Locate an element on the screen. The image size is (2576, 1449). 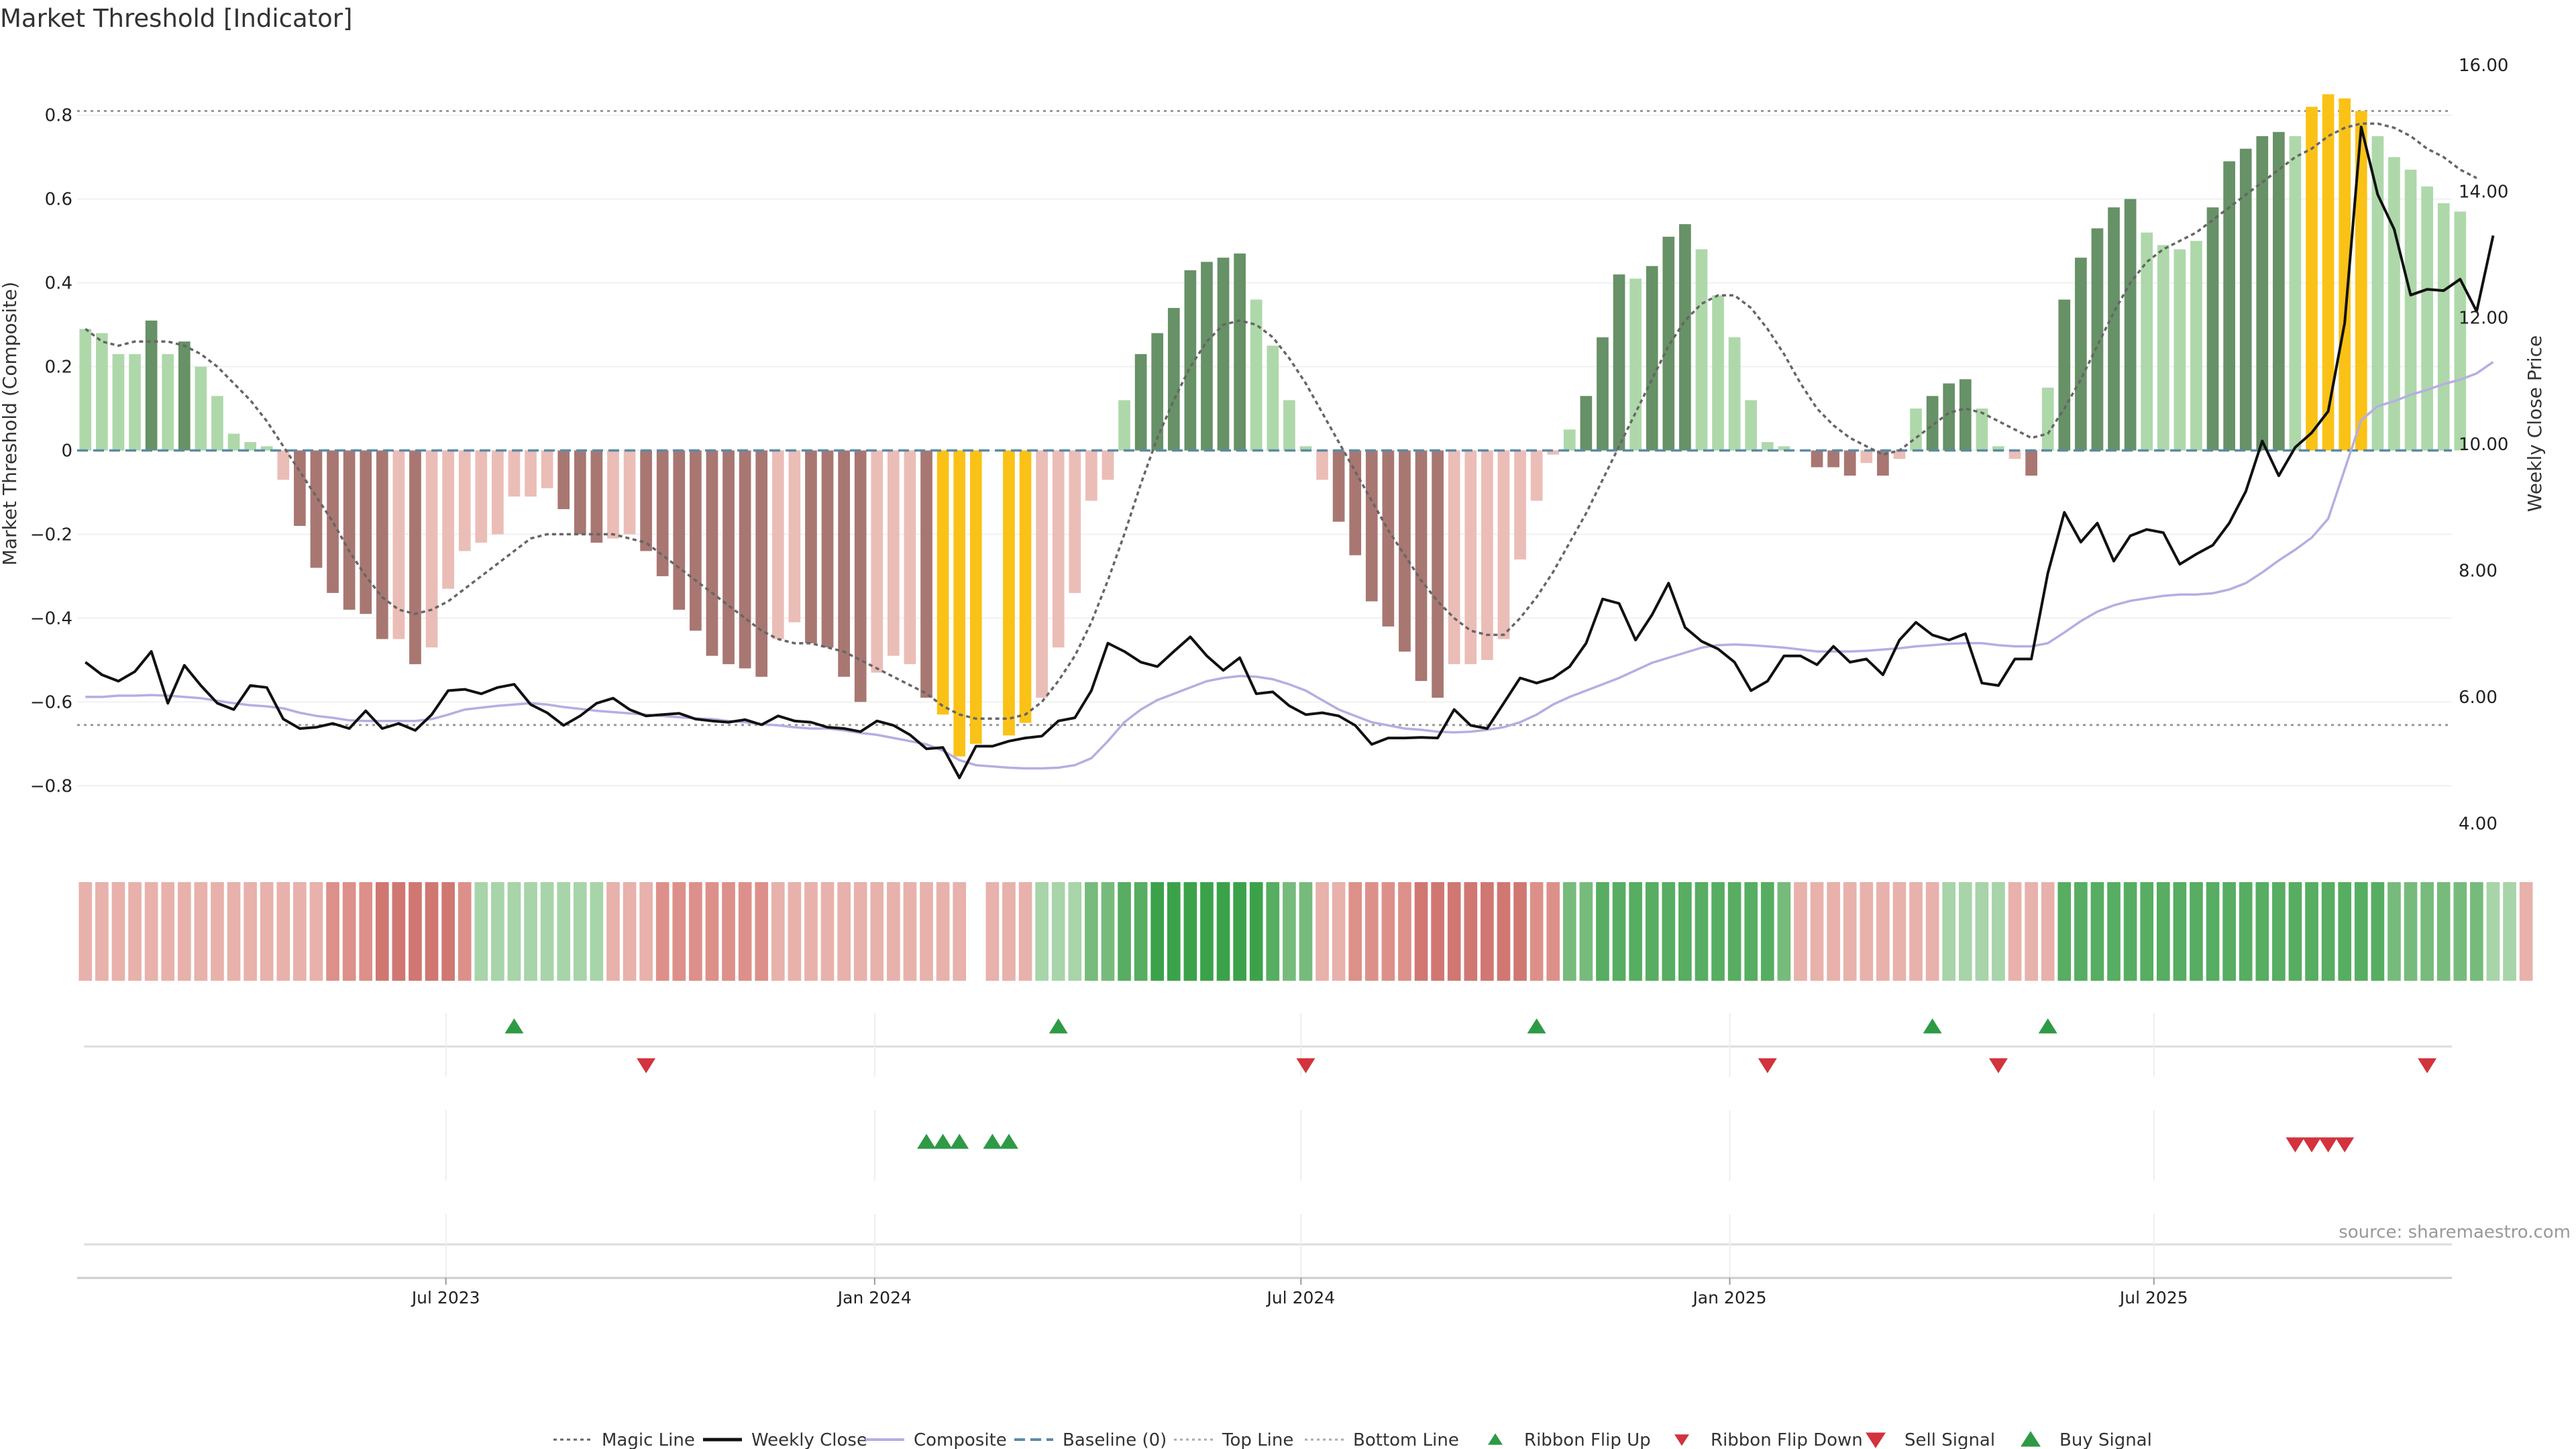
legend-label: Buy Signal is located at coordinates (2105, 1439).